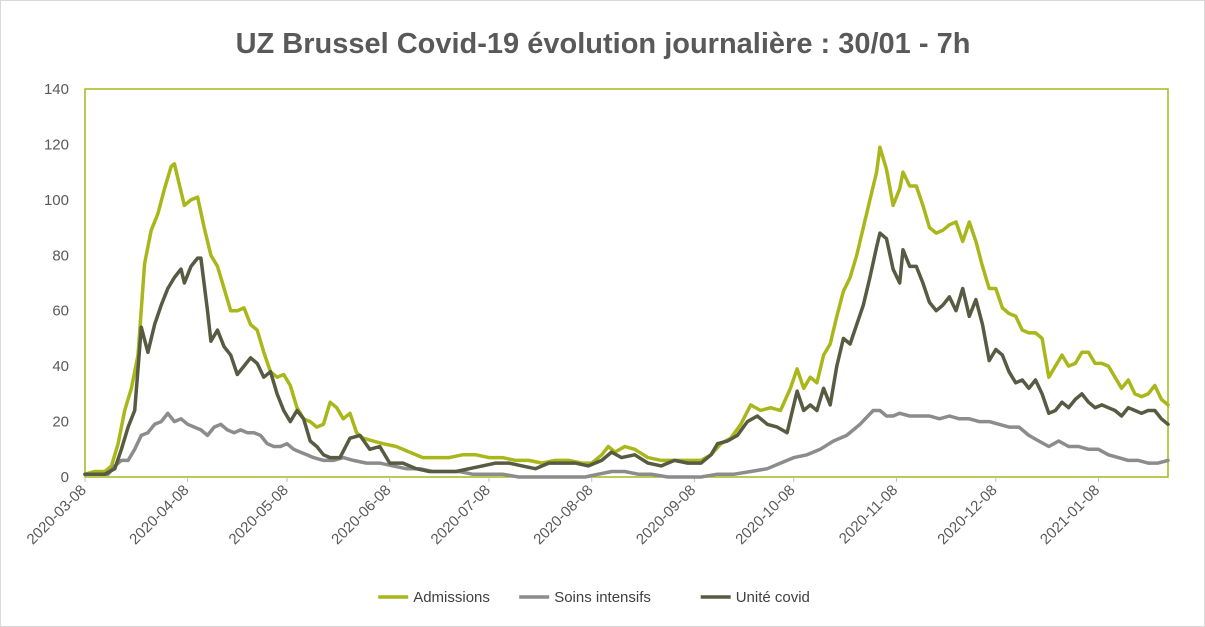 The height and width of the screenshot is (627, 1205). I want to click on x-tick-label: 2020-11-08, so click(868, 514).